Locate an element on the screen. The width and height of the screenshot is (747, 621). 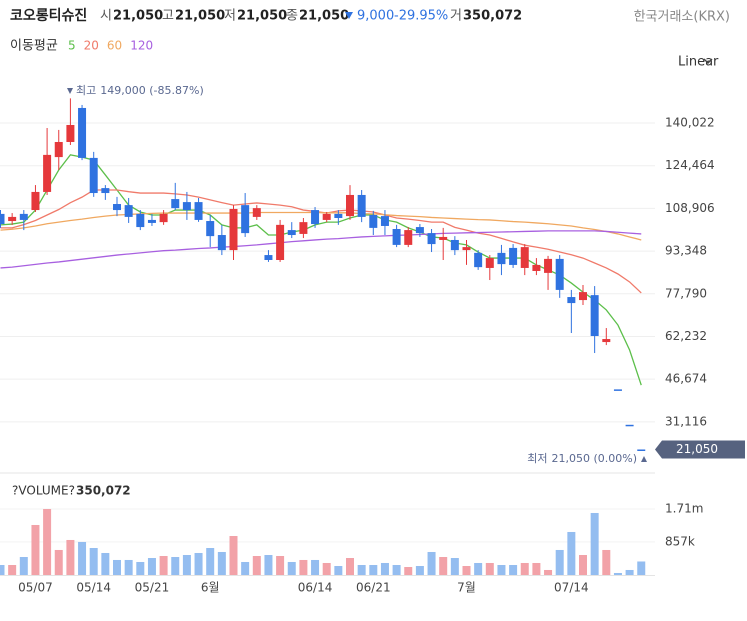
last-price-label: 21,050 is located at coordinates (697, 449).